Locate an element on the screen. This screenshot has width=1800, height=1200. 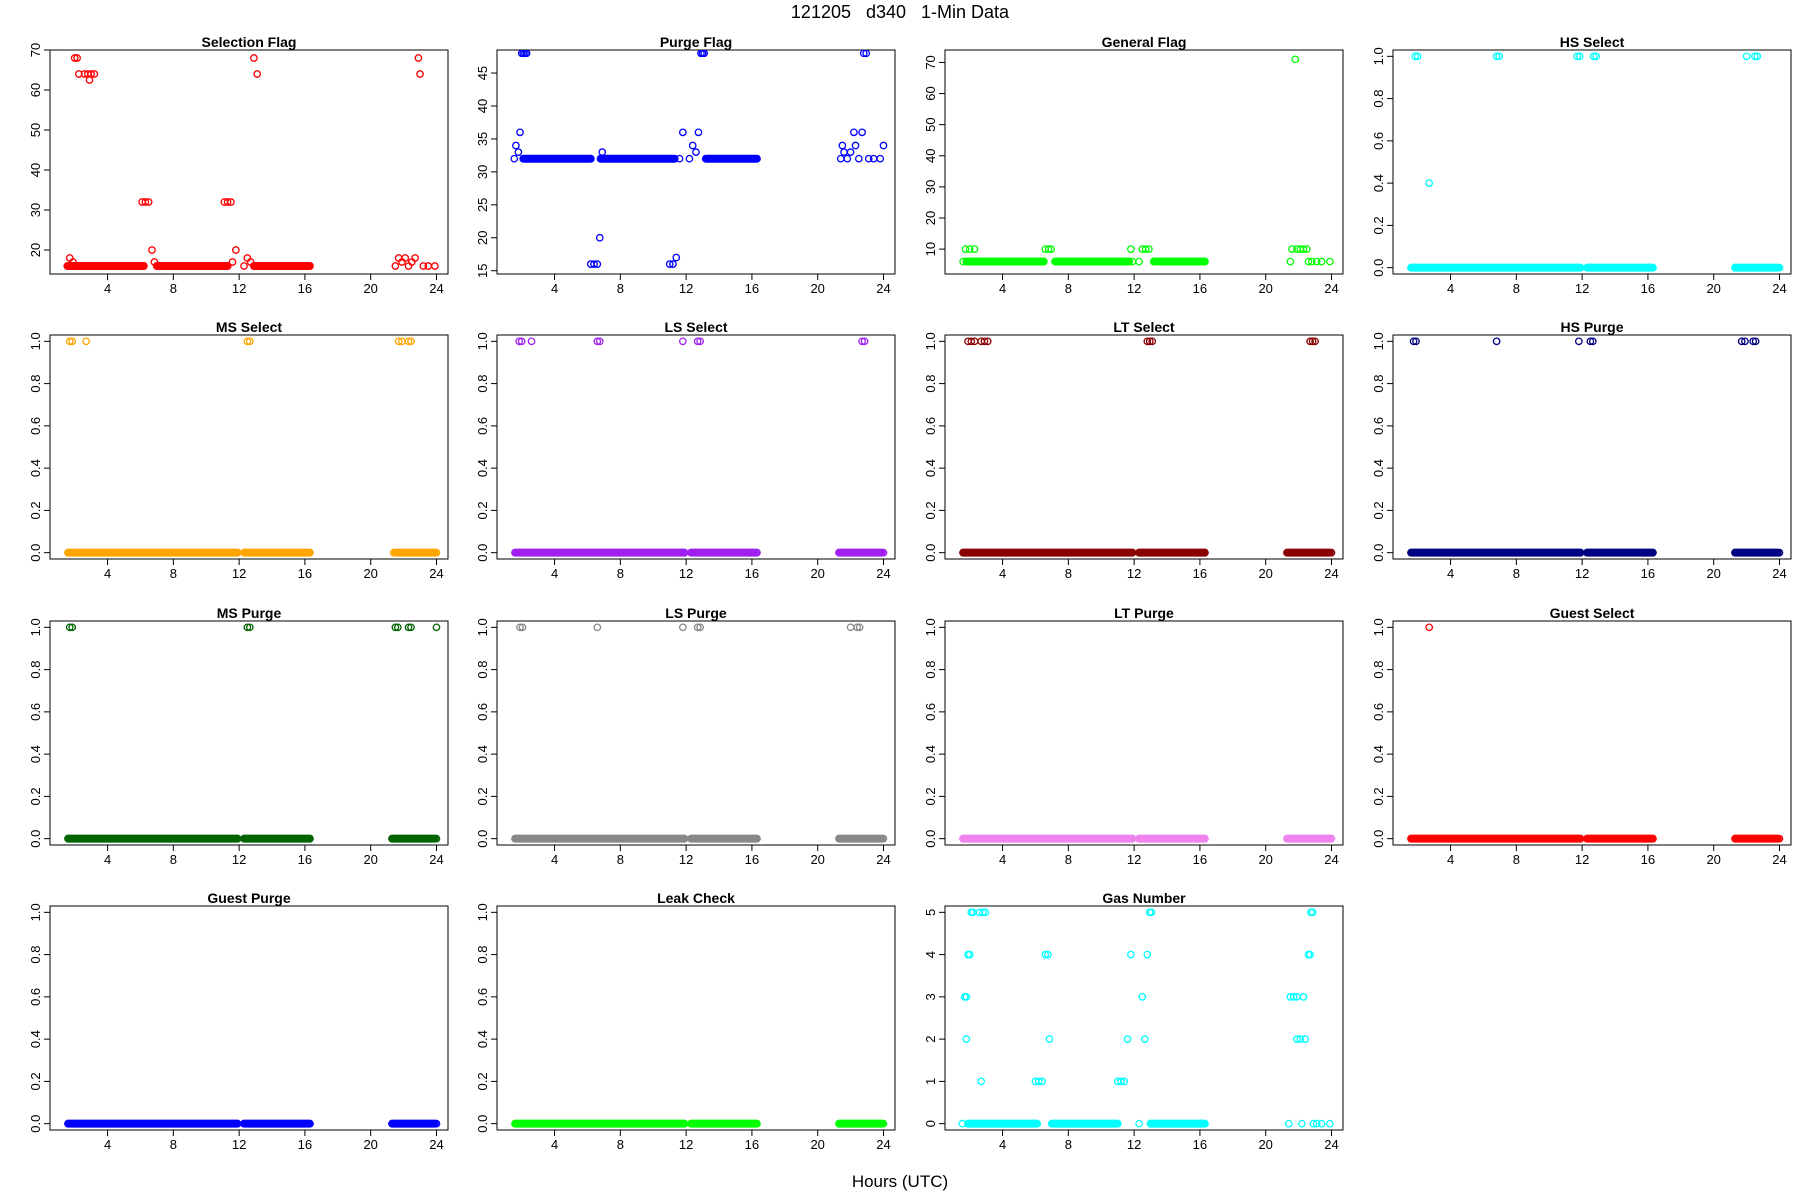
panel-title: LS Purge is located at coordinates (696, 613).